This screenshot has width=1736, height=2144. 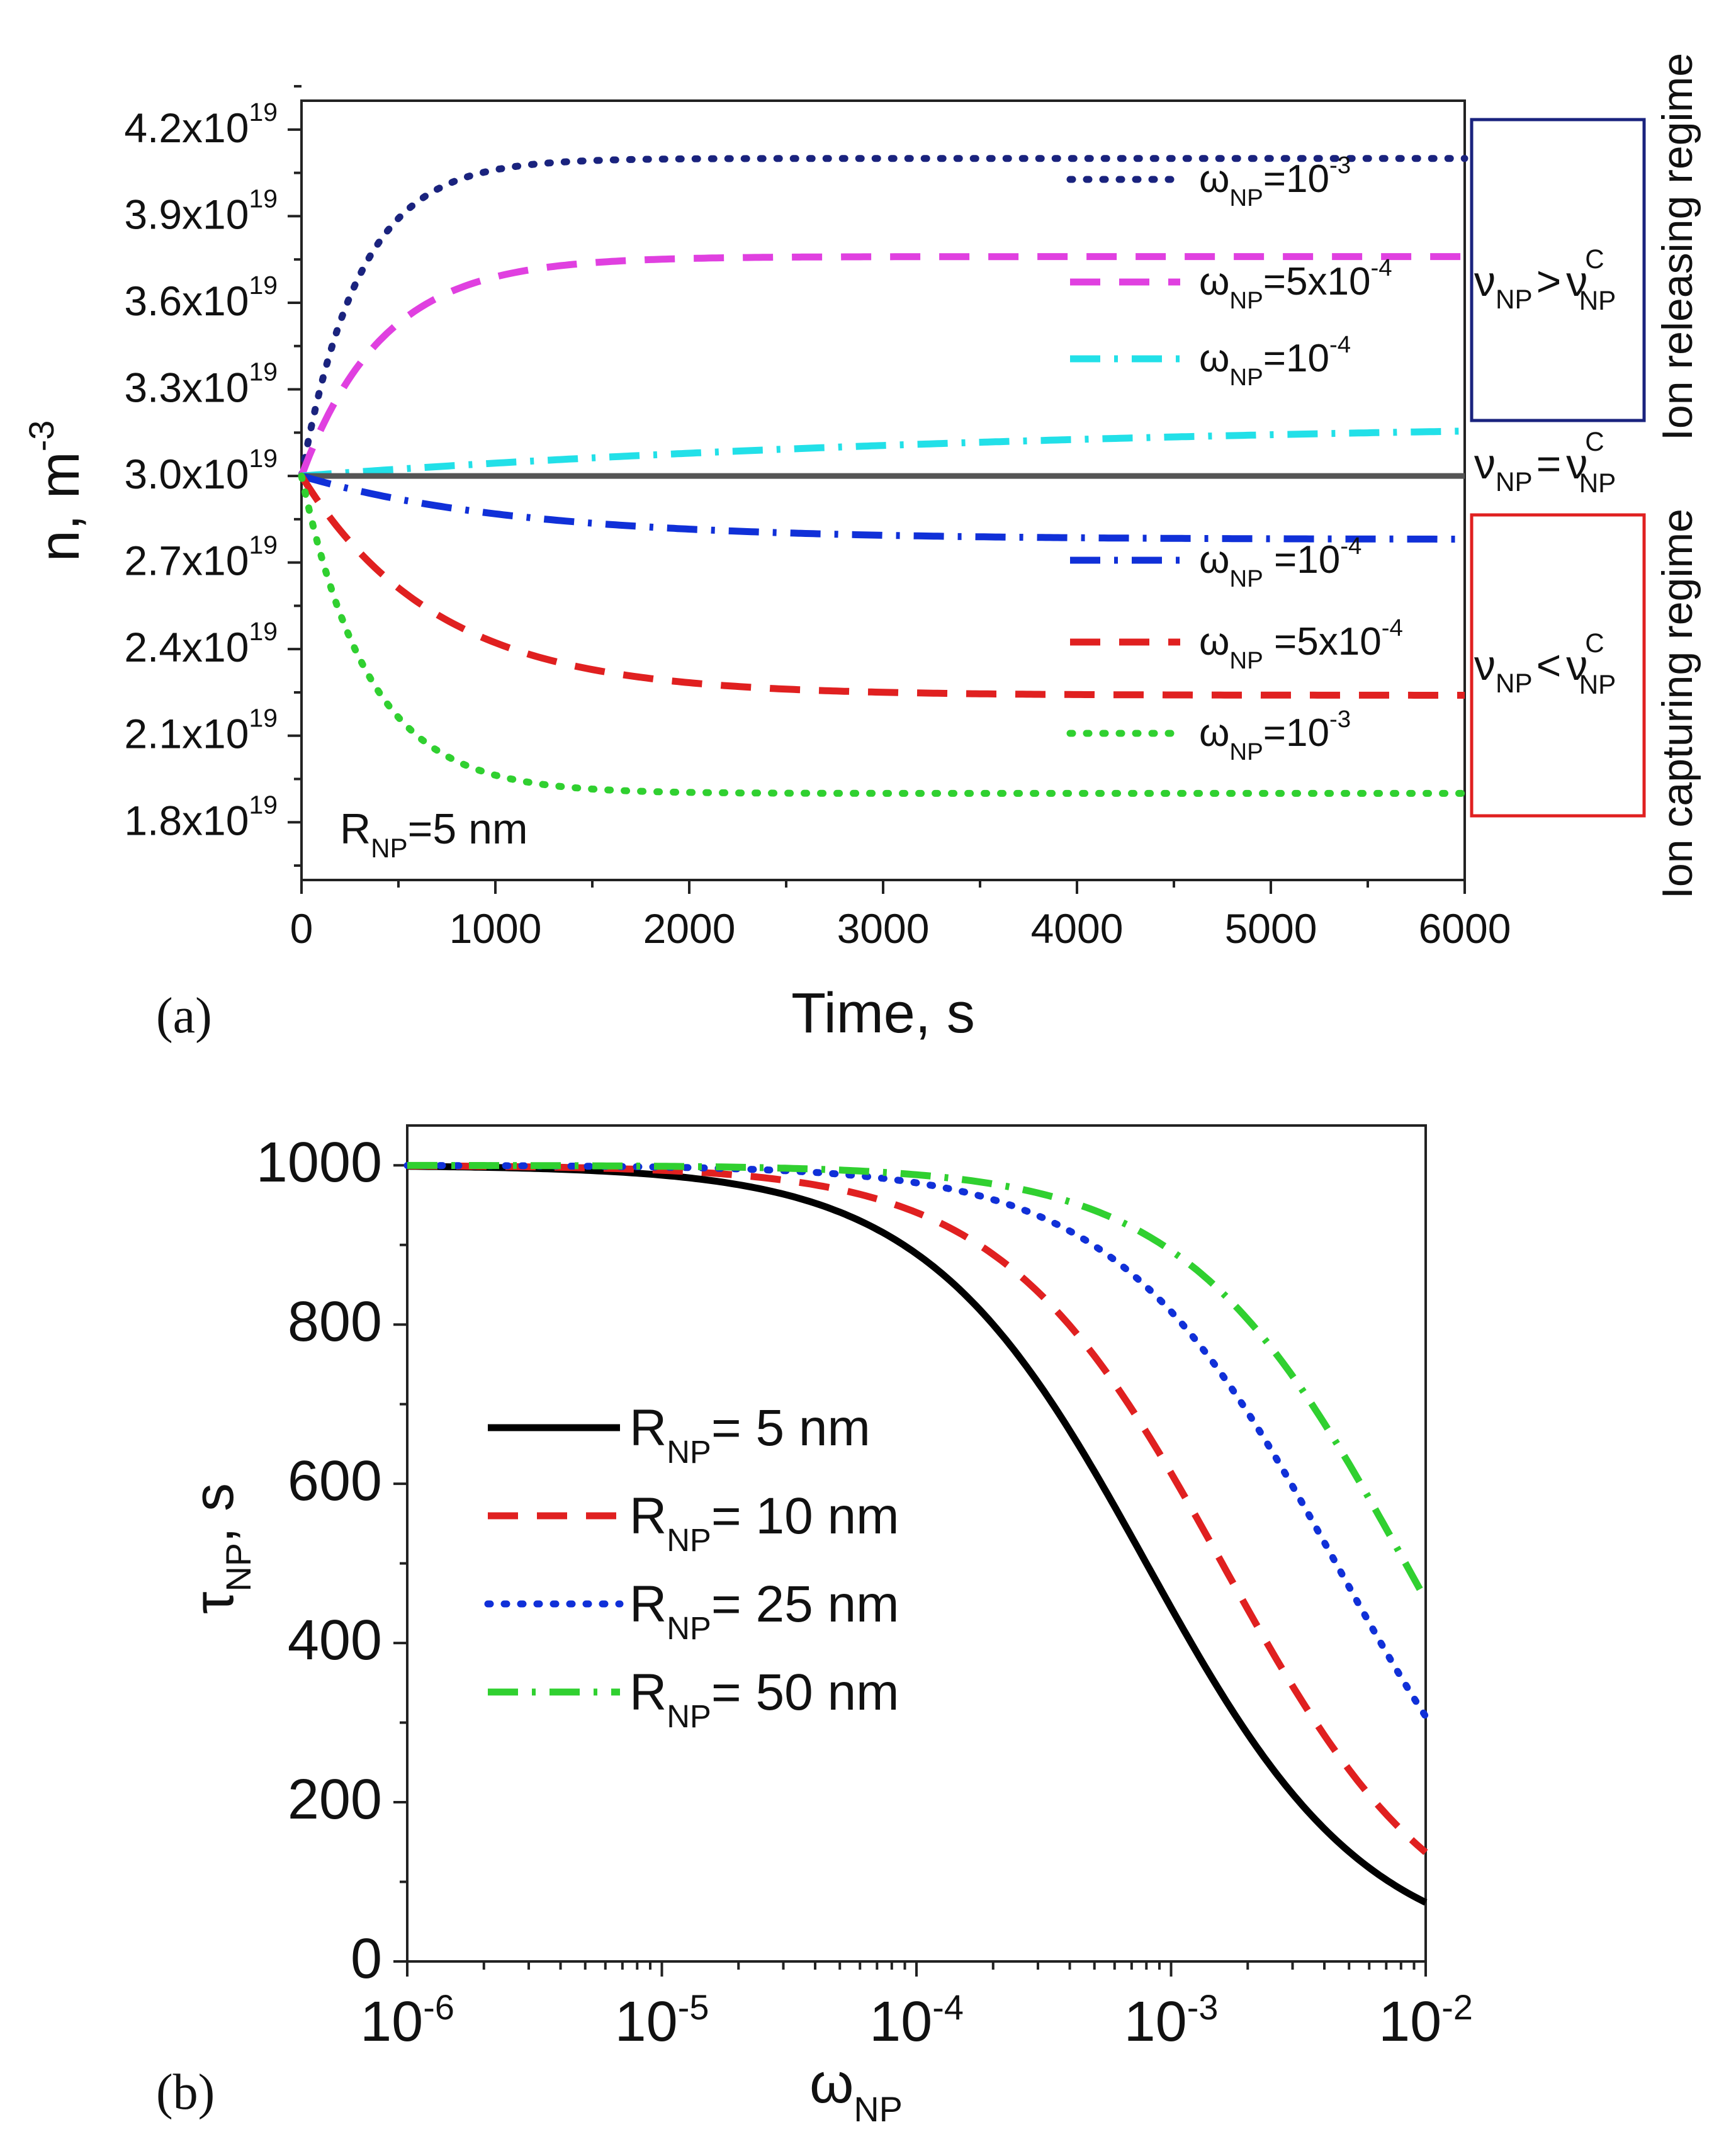 I want to click on panel-label-b: (b), so click(x=185, y=2092).